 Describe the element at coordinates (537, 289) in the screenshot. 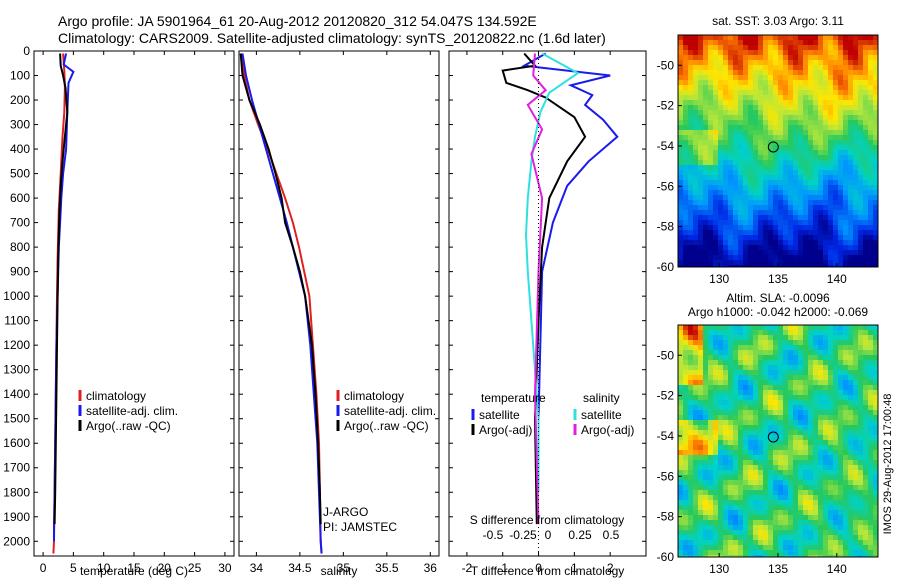

I see `series-line-salinity-argo-adj-` at that location.